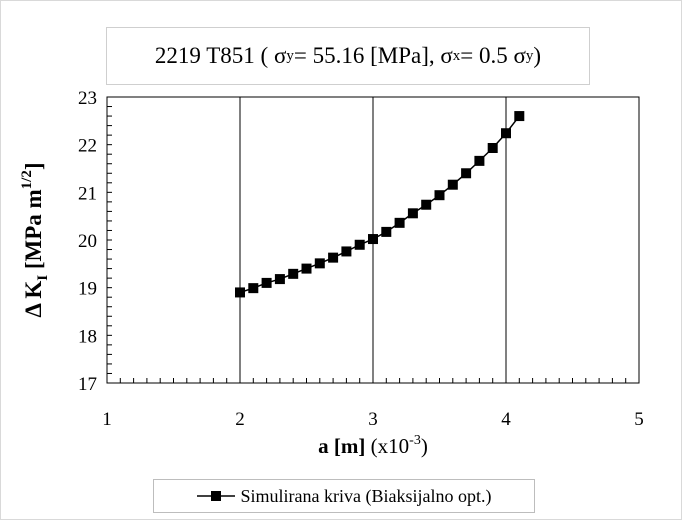  Describe the element at coordinates (506, 419) in the screenshot. I see `x-tick-label: 4` at that location.